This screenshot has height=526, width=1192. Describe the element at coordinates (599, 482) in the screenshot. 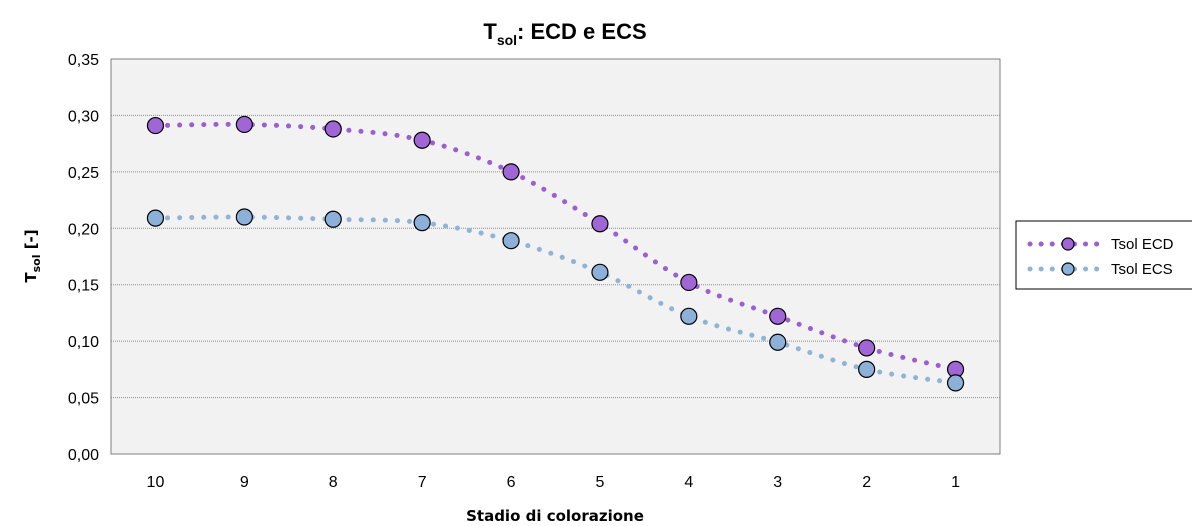

I see `x-tick-label: 5` at that location.